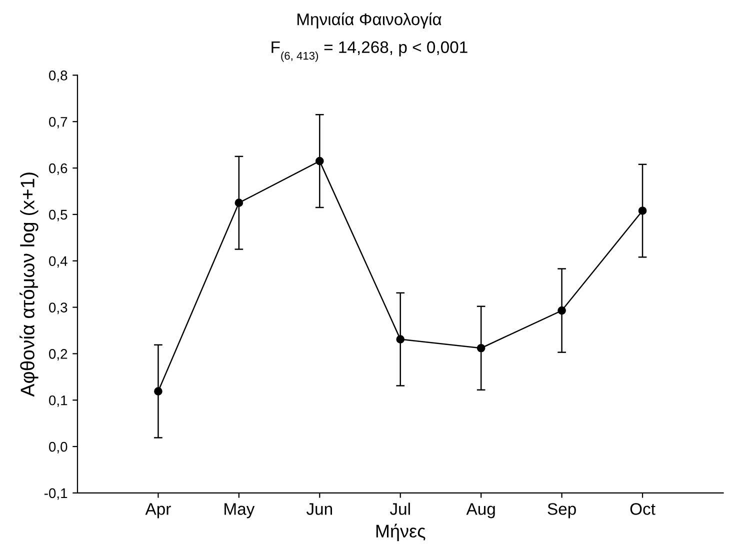 The height and width of the screenshot is (557, 738). What do you see at coordinates (58, 355) in the screenshot?
I see `y-tick-label: 0,2` at bounding box center [58, 355].